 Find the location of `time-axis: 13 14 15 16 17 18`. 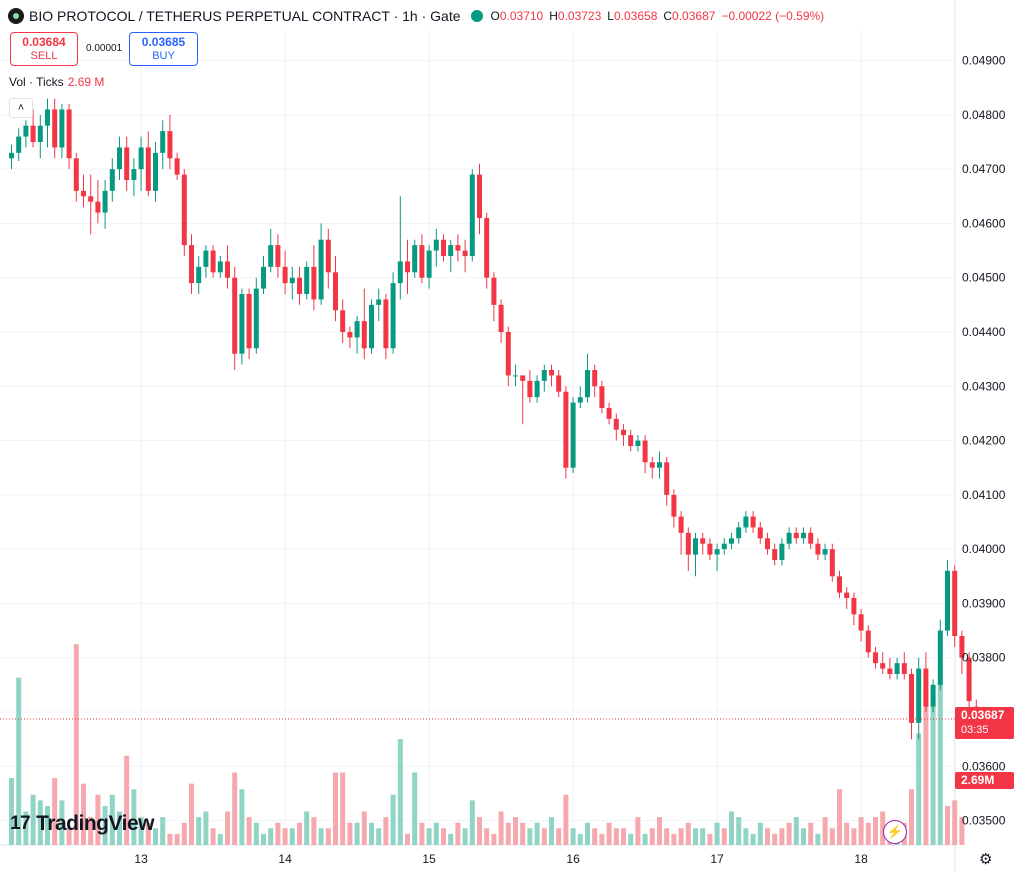

time-axis: 13 14 15 16 17 18 is located at coordinates (501, 859).